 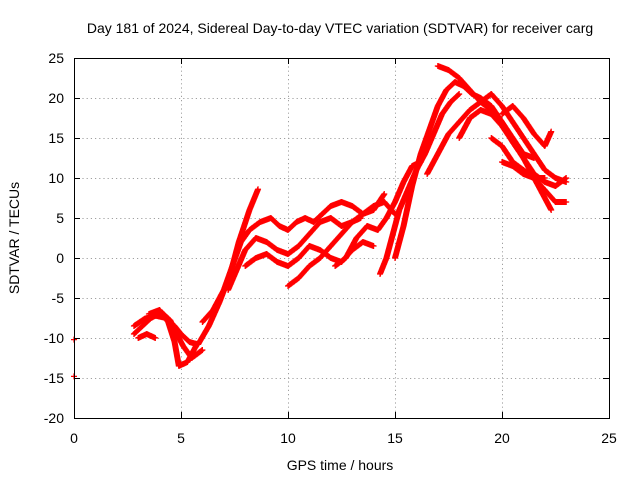 What do you see at coordinates (74, 438) in the screenshot?
I see `x-tick-label: 0` at bounding box center [74, 438].